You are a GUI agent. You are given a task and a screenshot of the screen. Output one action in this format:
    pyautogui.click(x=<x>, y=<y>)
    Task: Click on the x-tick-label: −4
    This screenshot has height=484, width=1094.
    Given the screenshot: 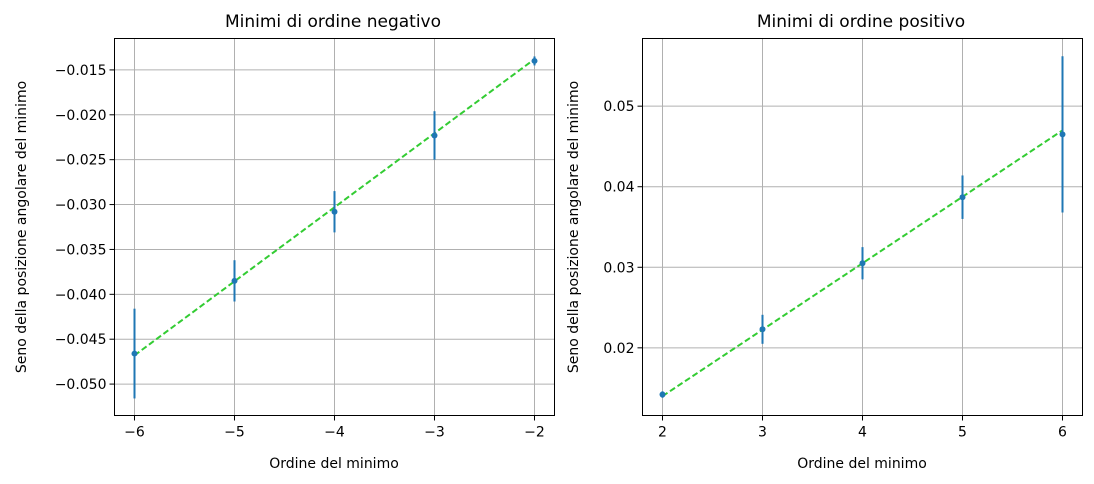 What is the action you would take?
    pyautogui.click(x=334, y=433)
    